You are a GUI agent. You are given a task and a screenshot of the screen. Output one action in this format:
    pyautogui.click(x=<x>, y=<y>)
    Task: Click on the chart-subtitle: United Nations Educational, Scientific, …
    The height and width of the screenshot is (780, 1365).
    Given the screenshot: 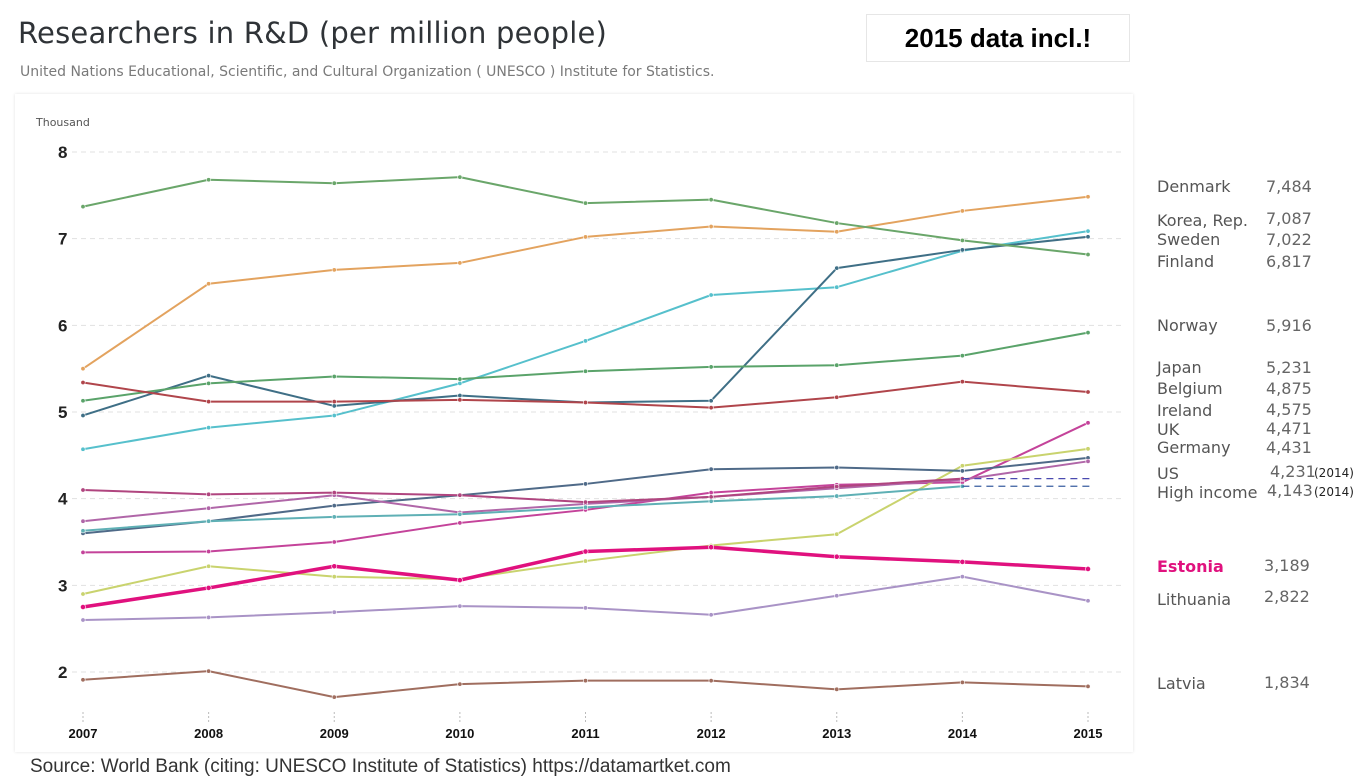 What is the action you would take?
    pyautogui.click(x=367, y=72)
    